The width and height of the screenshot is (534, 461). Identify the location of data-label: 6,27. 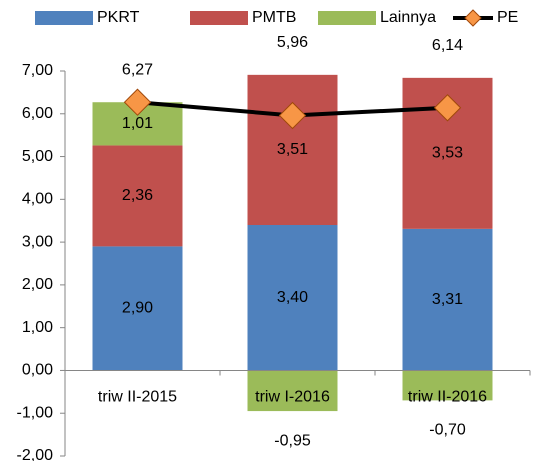
(137, 69).